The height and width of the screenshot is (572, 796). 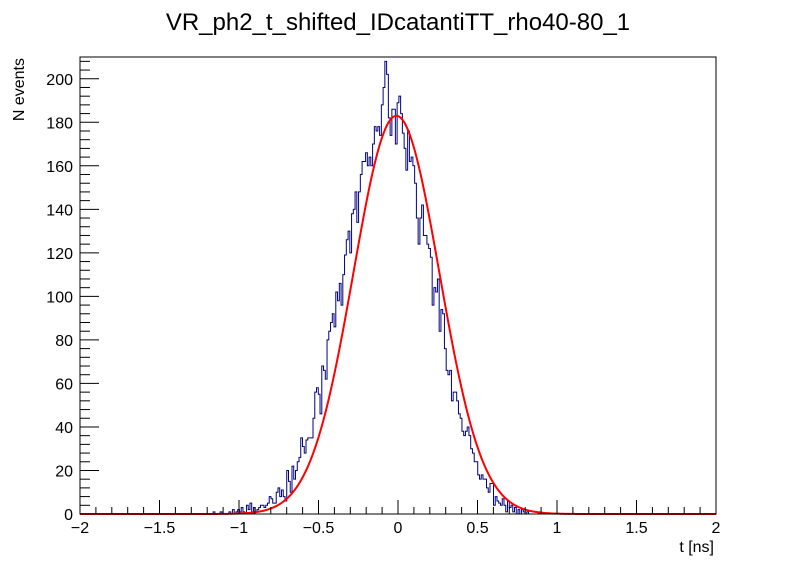 I want to click on y-tick-label: 140, so click(x=59, y=210).